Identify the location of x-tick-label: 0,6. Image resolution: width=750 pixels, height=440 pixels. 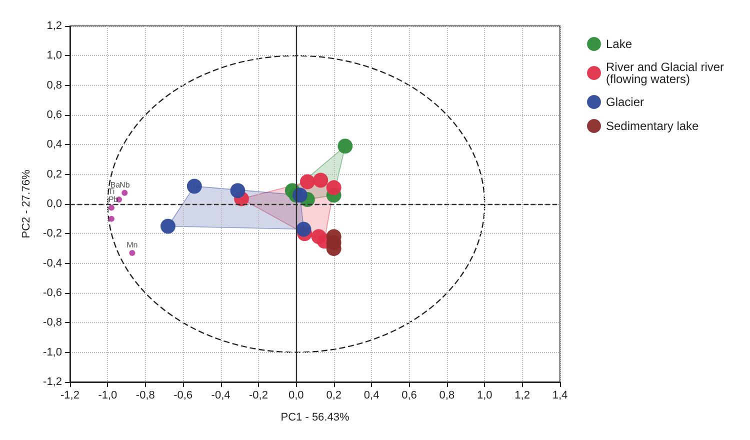
(409, 396).